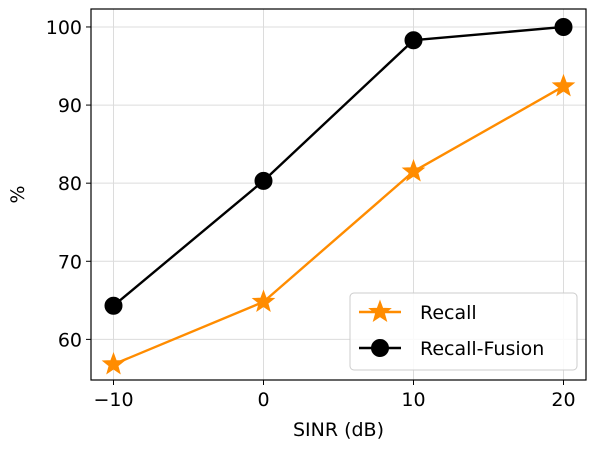  I want to click on x-tick-label: 20, so click(563, 400).